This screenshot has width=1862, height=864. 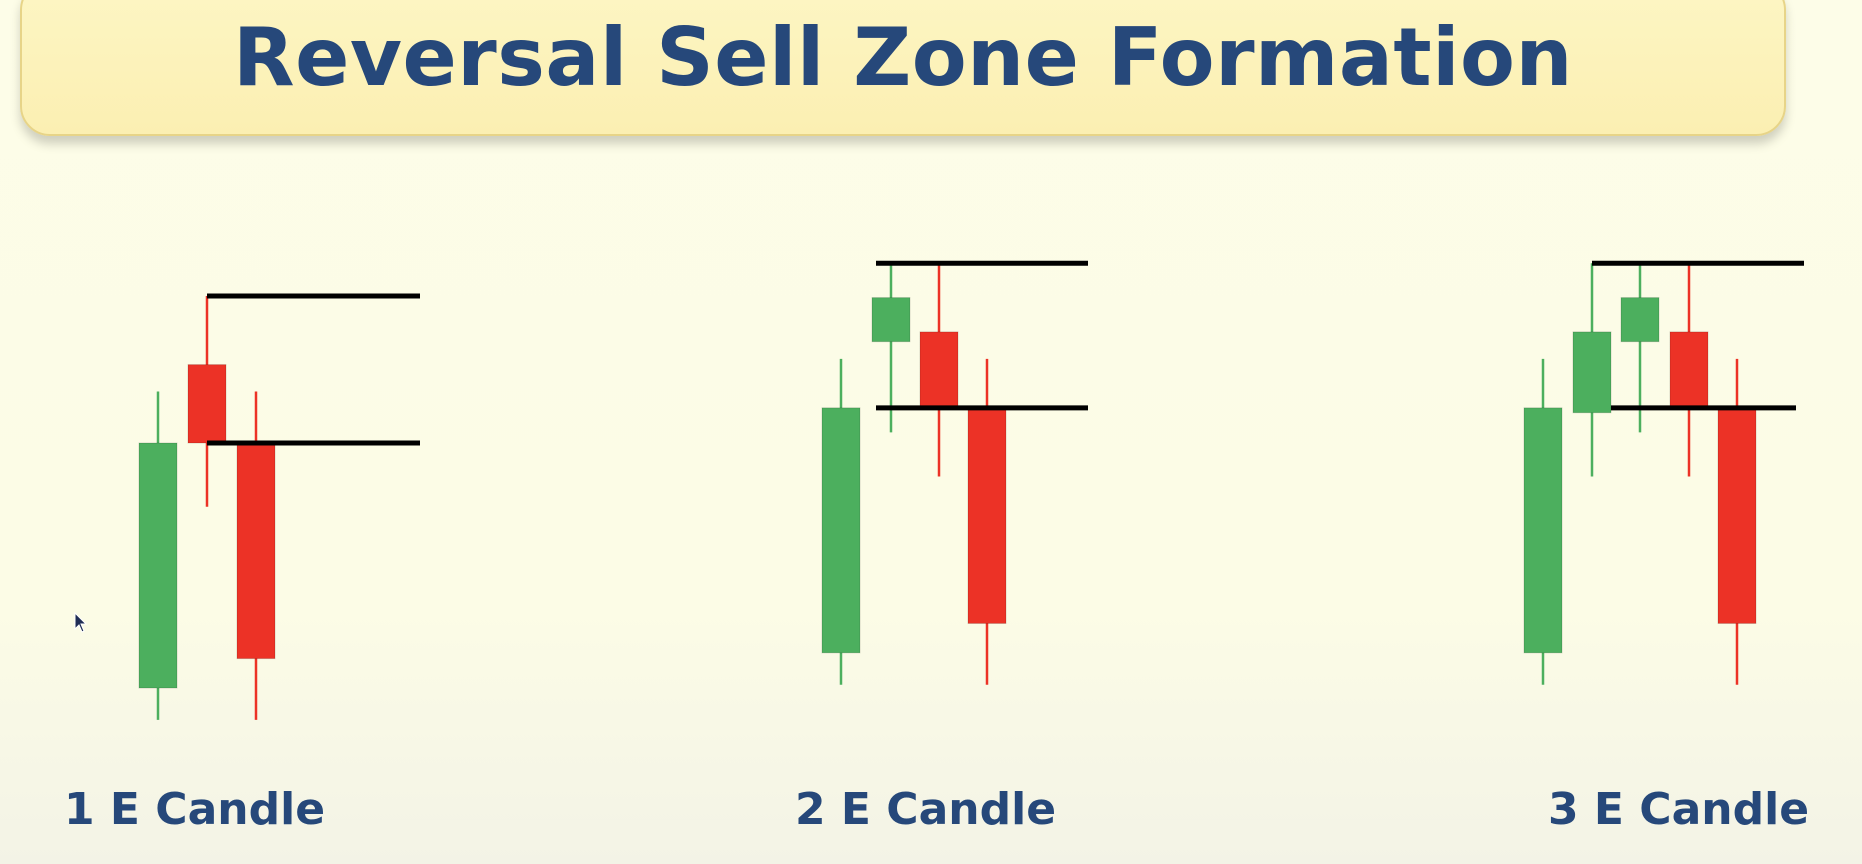 I want to click on pattern-label-2: 2 E Candle, so click(x=926, y=809).